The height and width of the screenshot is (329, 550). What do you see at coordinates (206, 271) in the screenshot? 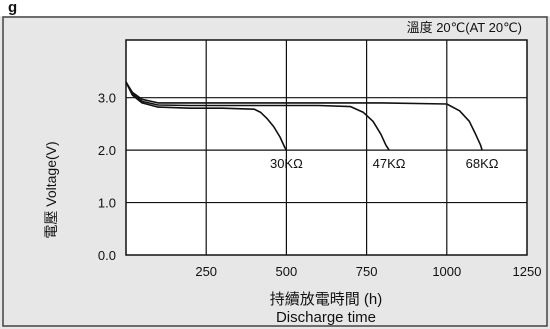
I see `x-tick-label: 250` at bounding box center [206, 271].